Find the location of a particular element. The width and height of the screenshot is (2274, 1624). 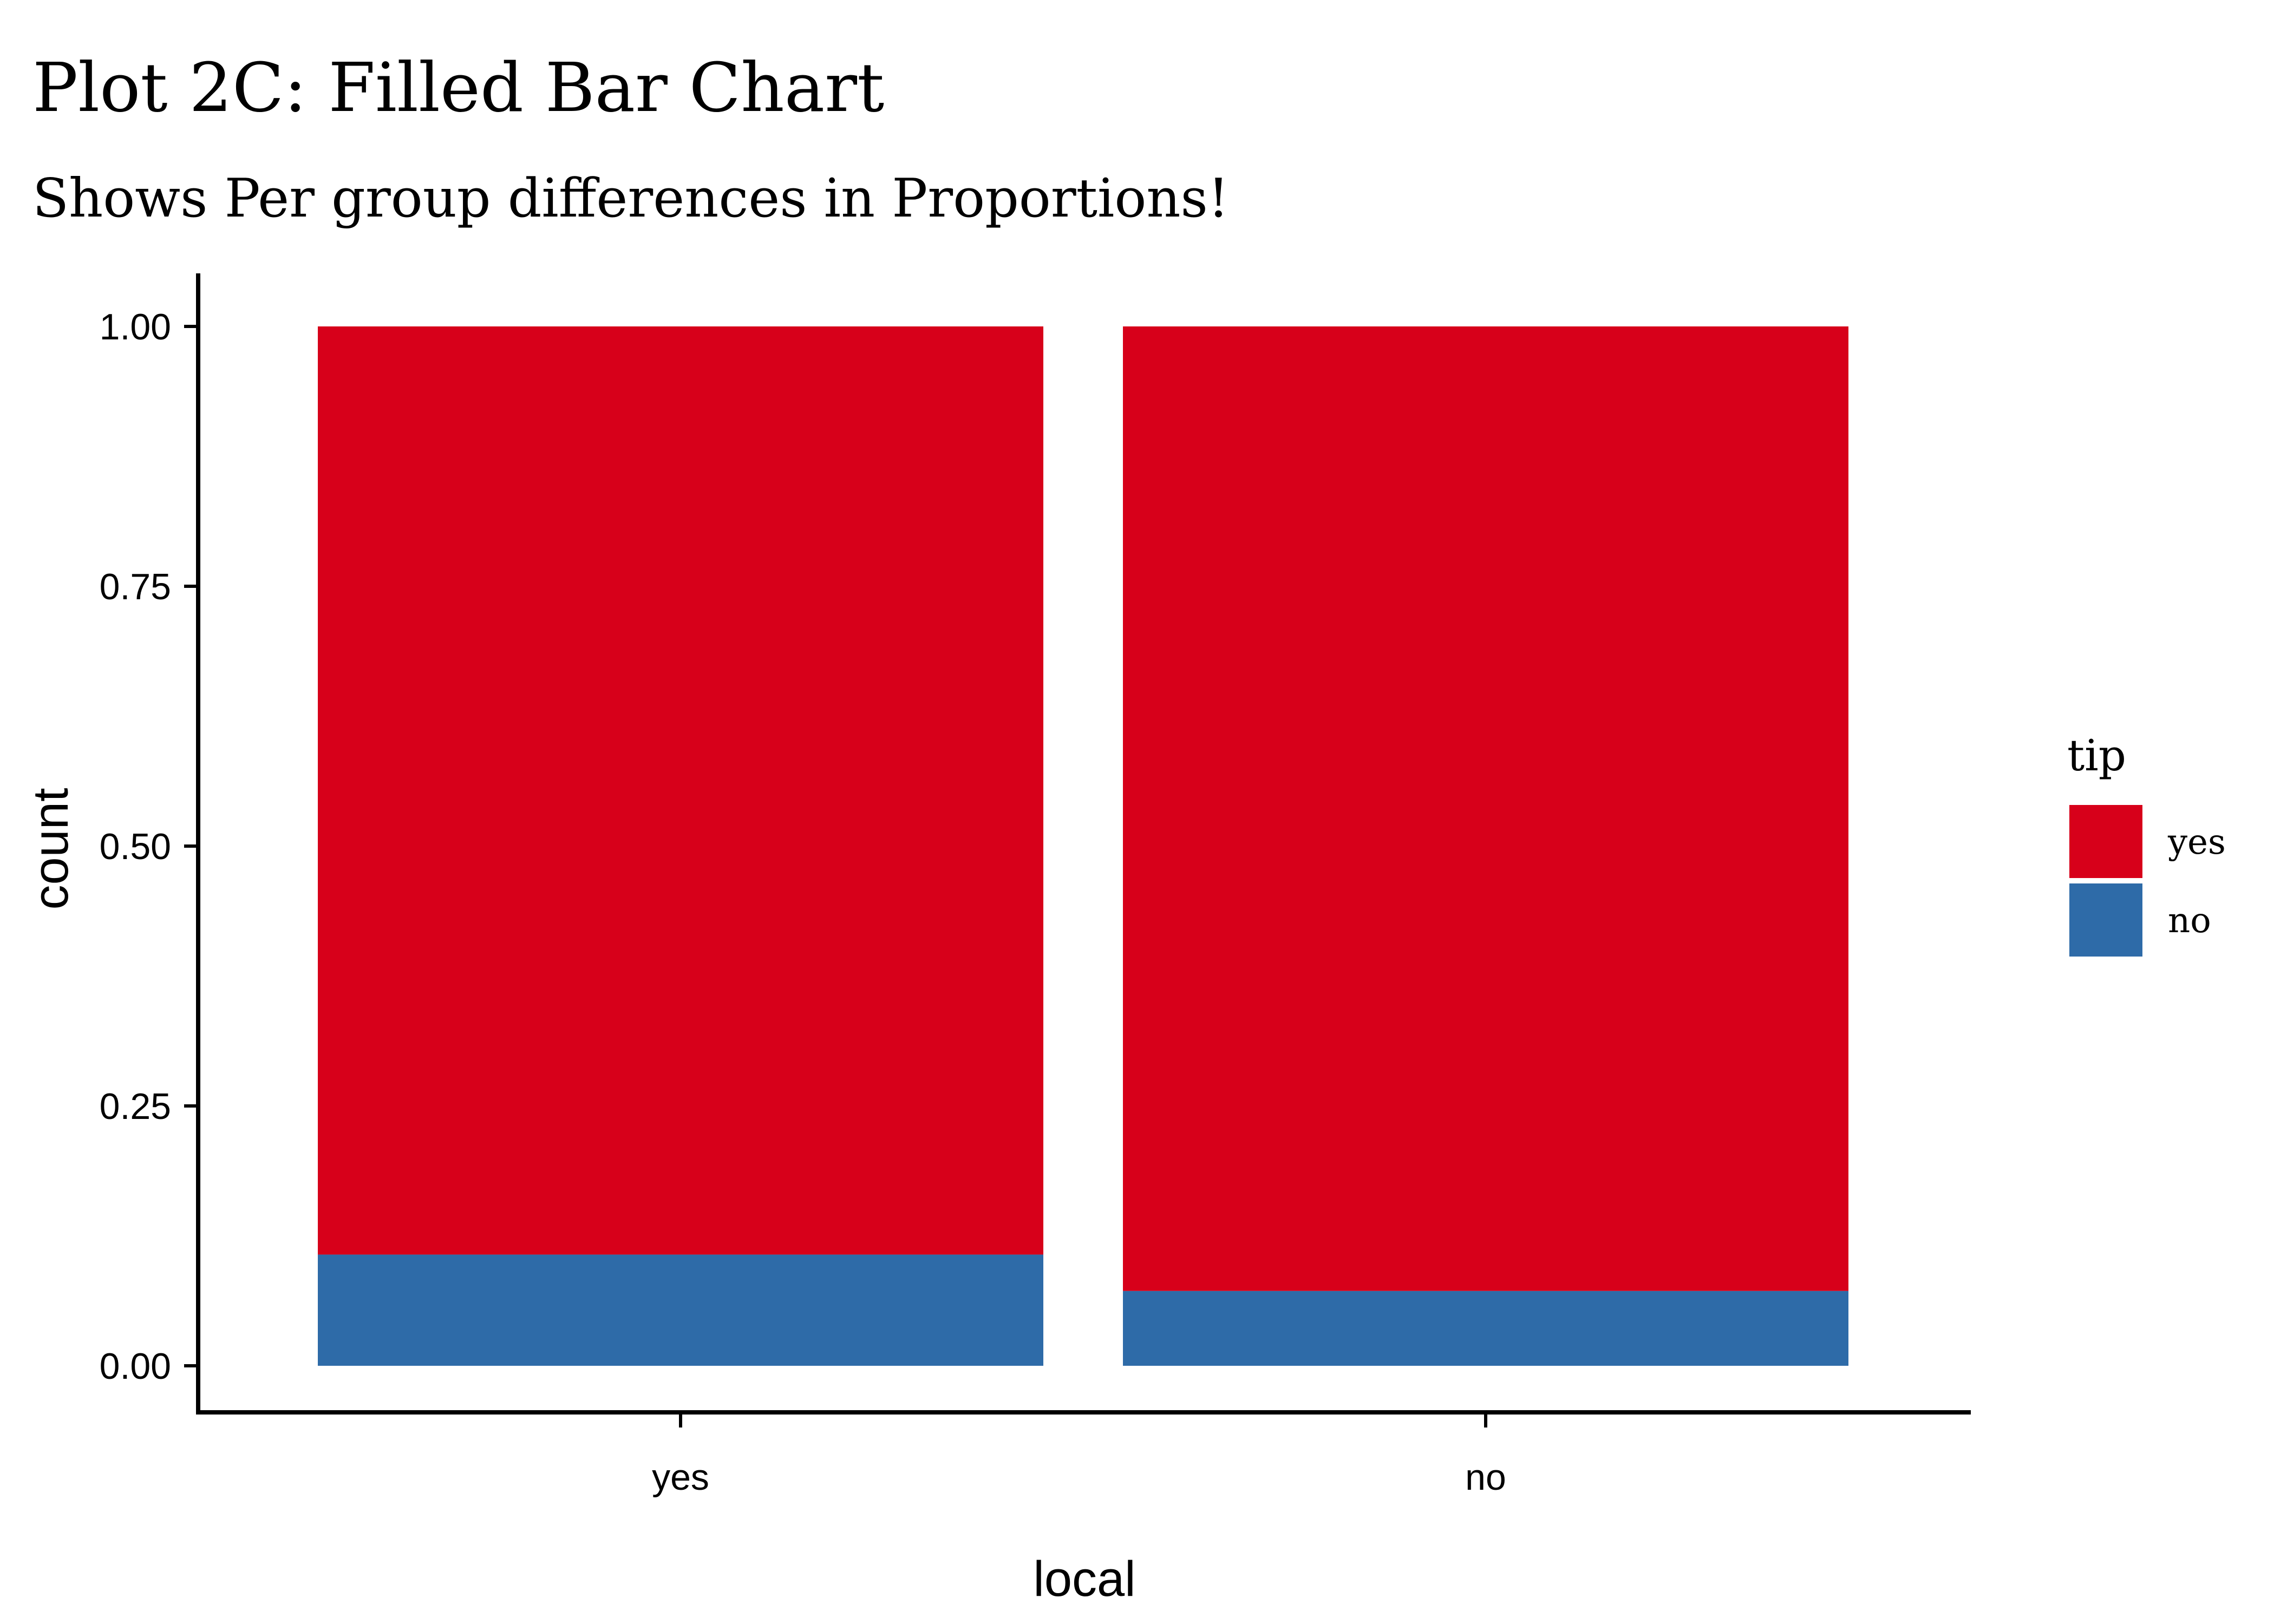

legend: tip yes no is located at coordinates (2146, 844).